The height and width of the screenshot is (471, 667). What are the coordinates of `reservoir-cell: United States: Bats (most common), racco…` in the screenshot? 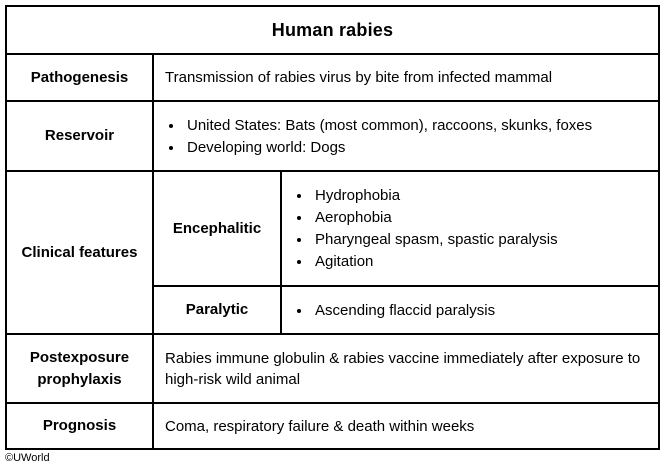 It's located at (406, 136).